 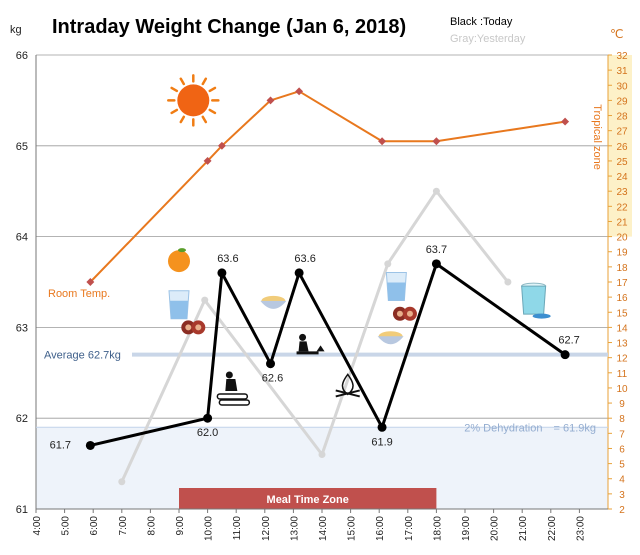 I want to click on x-tick-label: 12:00, so click(x=266, y=528).